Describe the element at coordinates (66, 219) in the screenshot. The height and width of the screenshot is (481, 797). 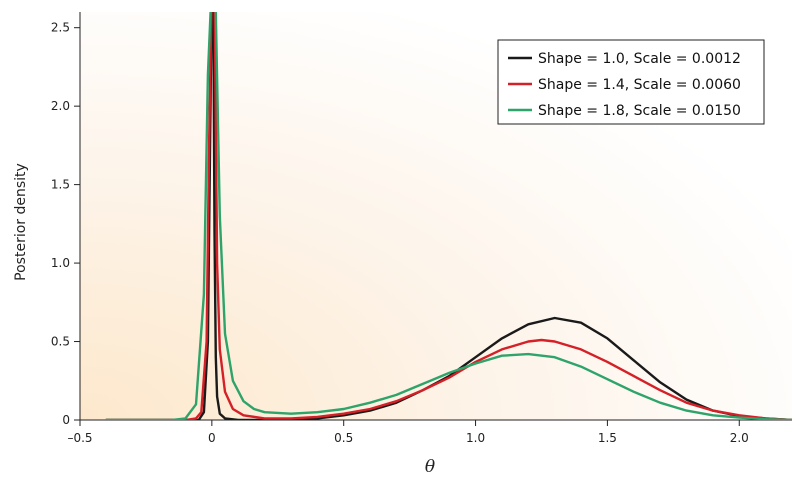
I see `y-axis: 0 0.5 1.0 1.5 2.0 2.5` at that location.